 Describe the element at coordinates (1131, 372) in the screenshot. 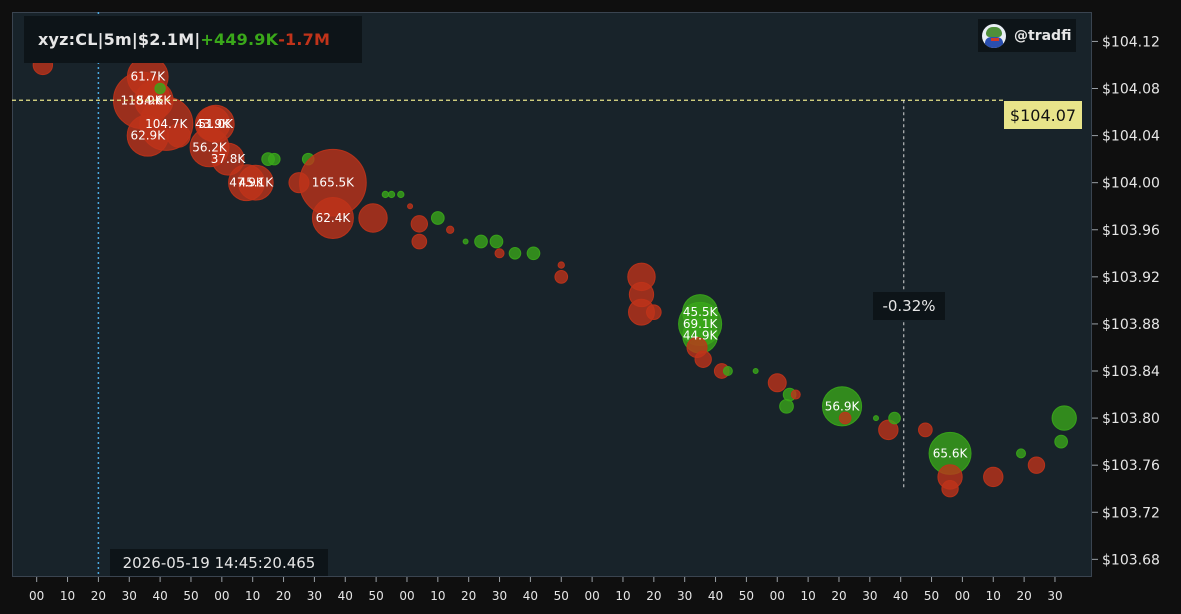

I see `y-axis-tick-label: $103.84` at that location.